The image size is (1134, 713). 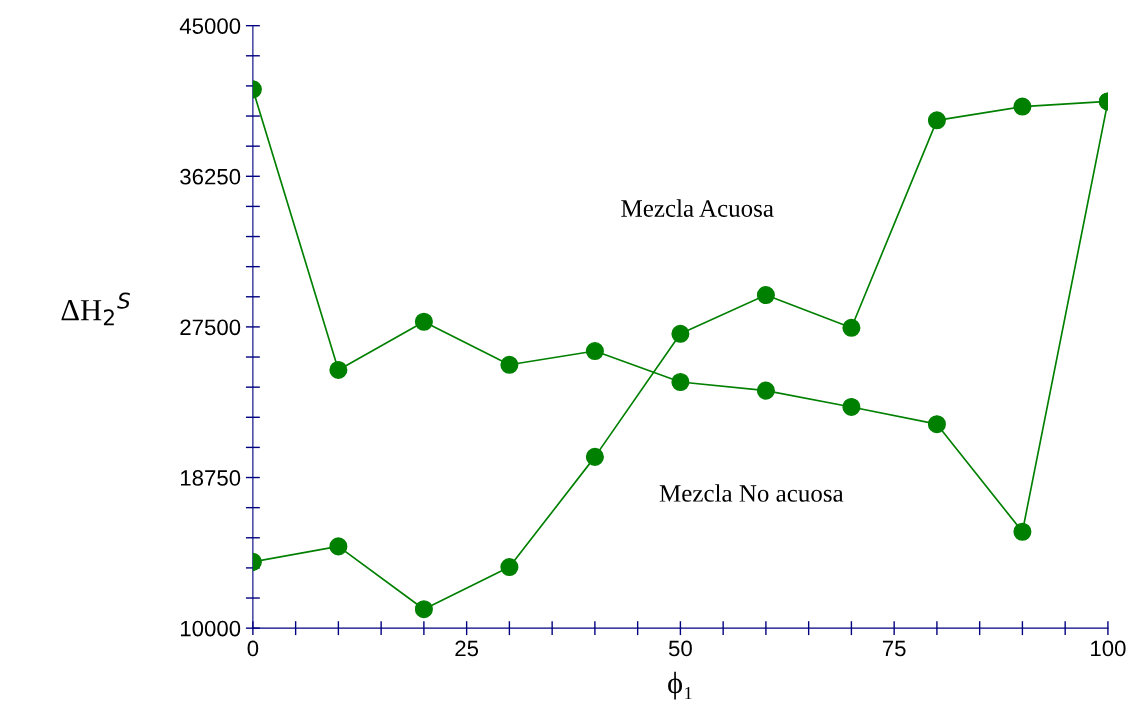 What do you see at coordinates (680, 685) in the screenshot?
I see `x-axis-title: ϕ₁` at bounding box center [680, 685].